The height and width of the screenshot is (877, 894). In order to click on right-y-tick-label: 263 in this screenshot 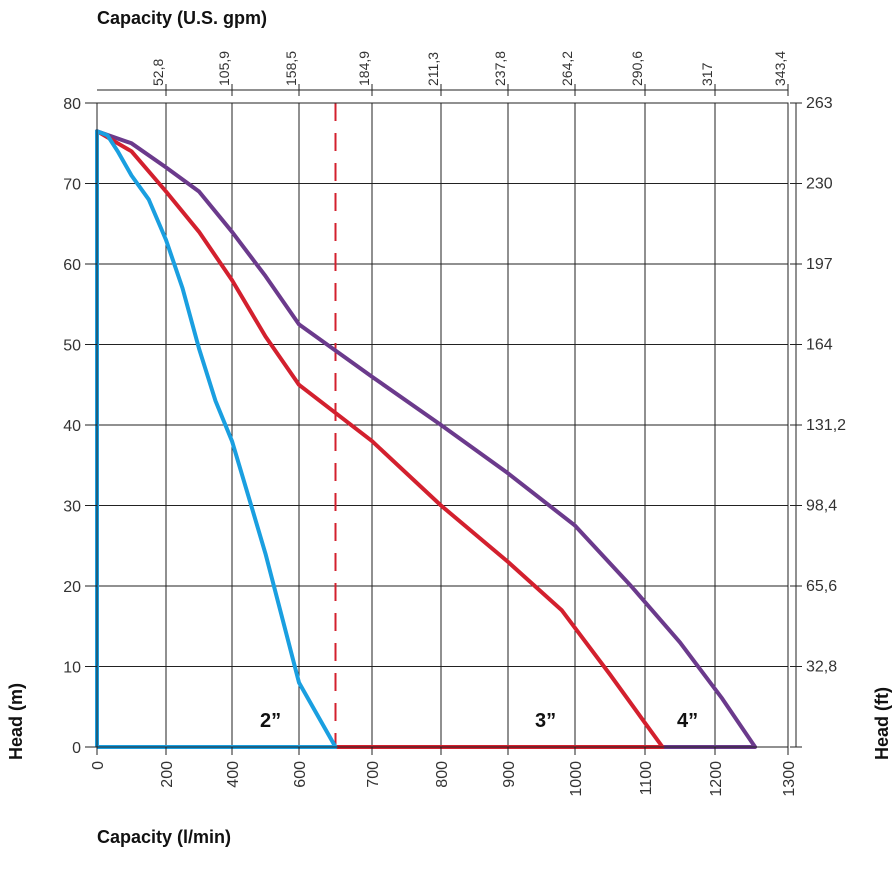, I will do `click(819, 103)`.